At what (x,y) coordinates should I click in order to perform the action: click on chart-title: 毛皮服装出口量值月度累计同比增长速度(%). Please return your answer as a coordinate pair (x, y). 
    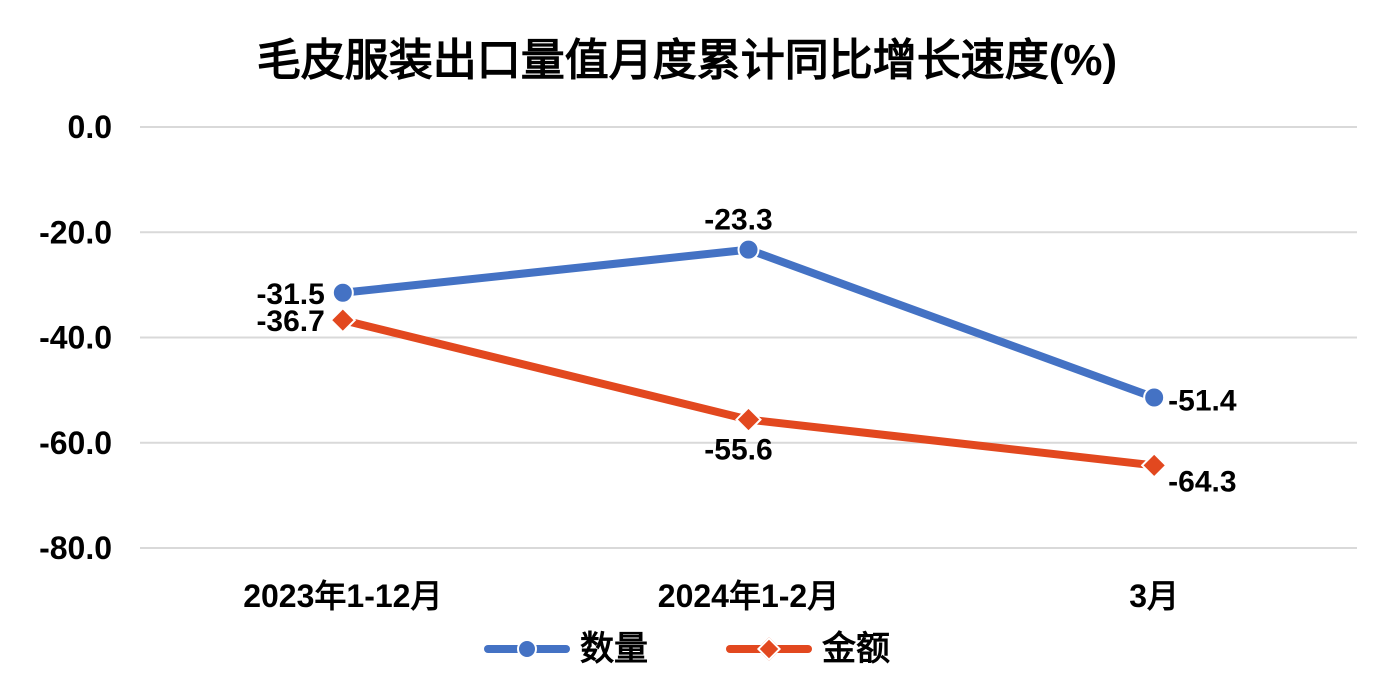
    Looking at the image, I should click on (687, 60).